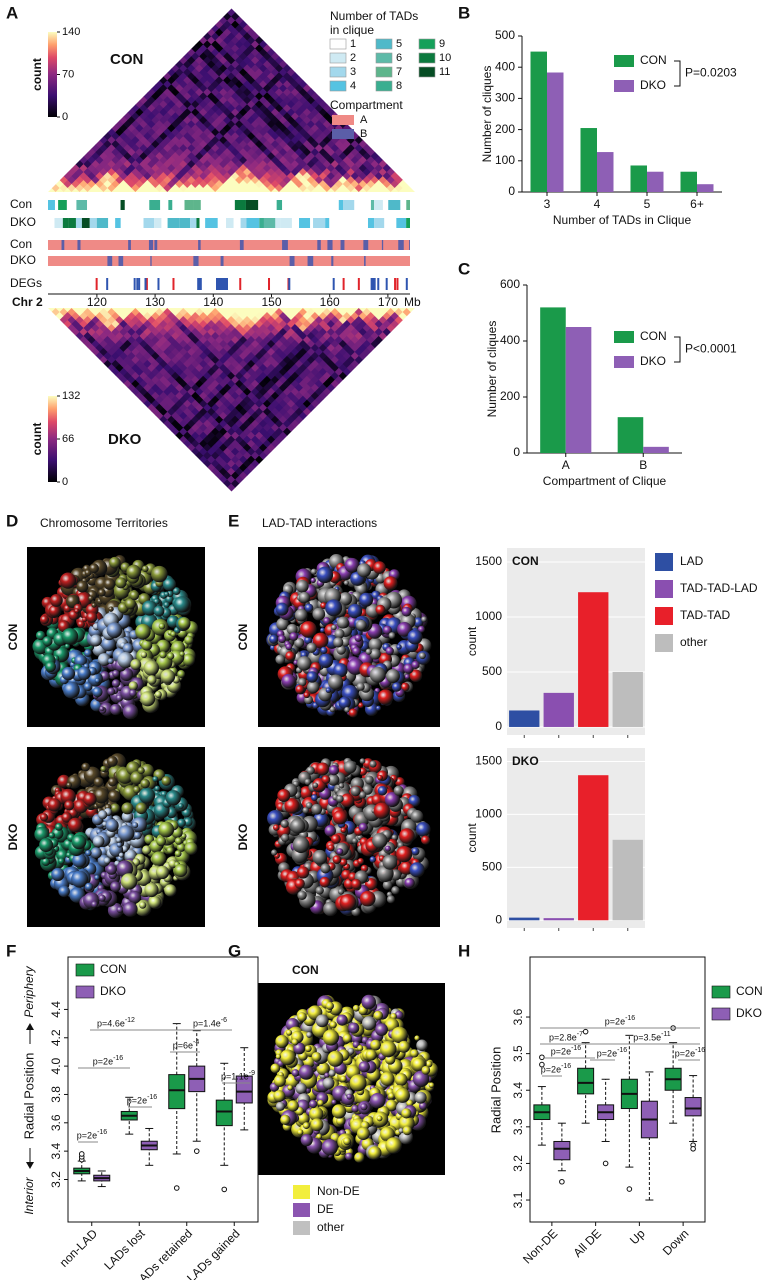 Image resolution: width=775 pixels, height=1280 pixels. What do you see at coordinates (510, 284) in the screenshot?
I see `y-tick-label: 600` at bounding box center [510, 284].